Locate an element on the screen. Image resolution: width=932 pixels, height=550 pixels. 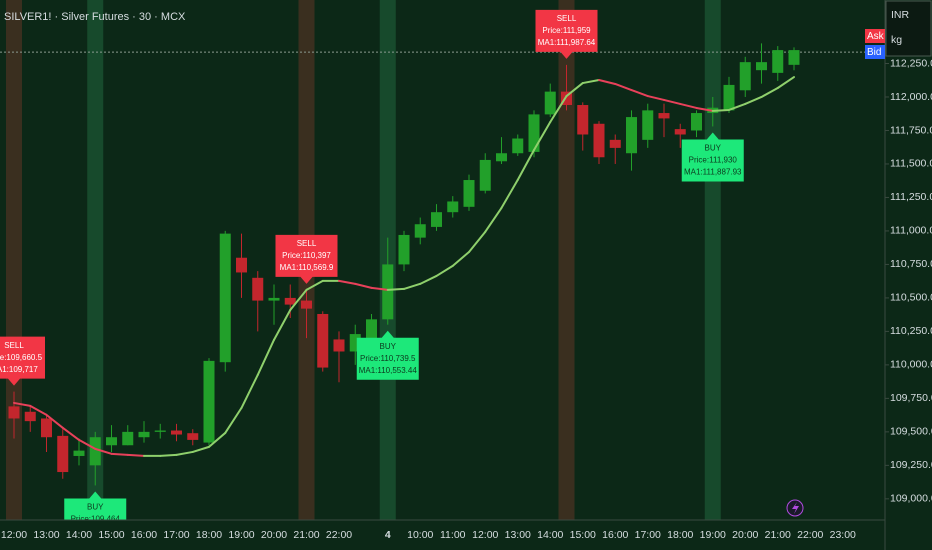
unit: kg is located at coordinates (896, 40).